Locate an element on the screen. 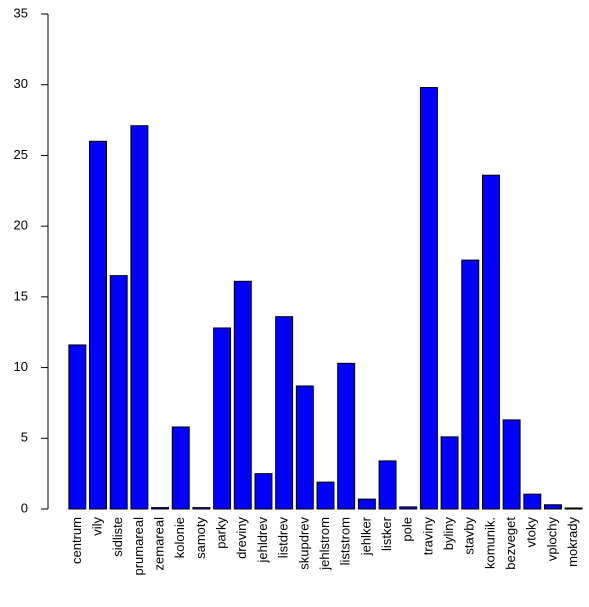 The height and width of the screenshot is (607, 589). bar-vplochy is located at coordinates (553, 507).